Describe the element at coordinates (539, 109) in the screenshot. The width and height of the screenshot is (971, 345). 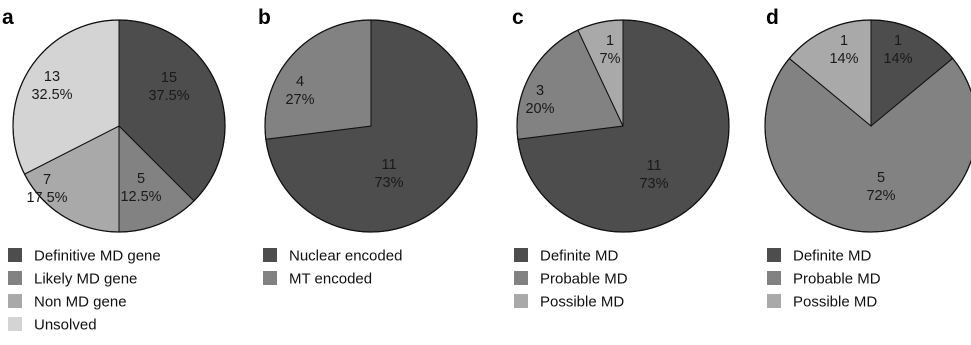
I see `slice-percent-label: 20%` at that location.